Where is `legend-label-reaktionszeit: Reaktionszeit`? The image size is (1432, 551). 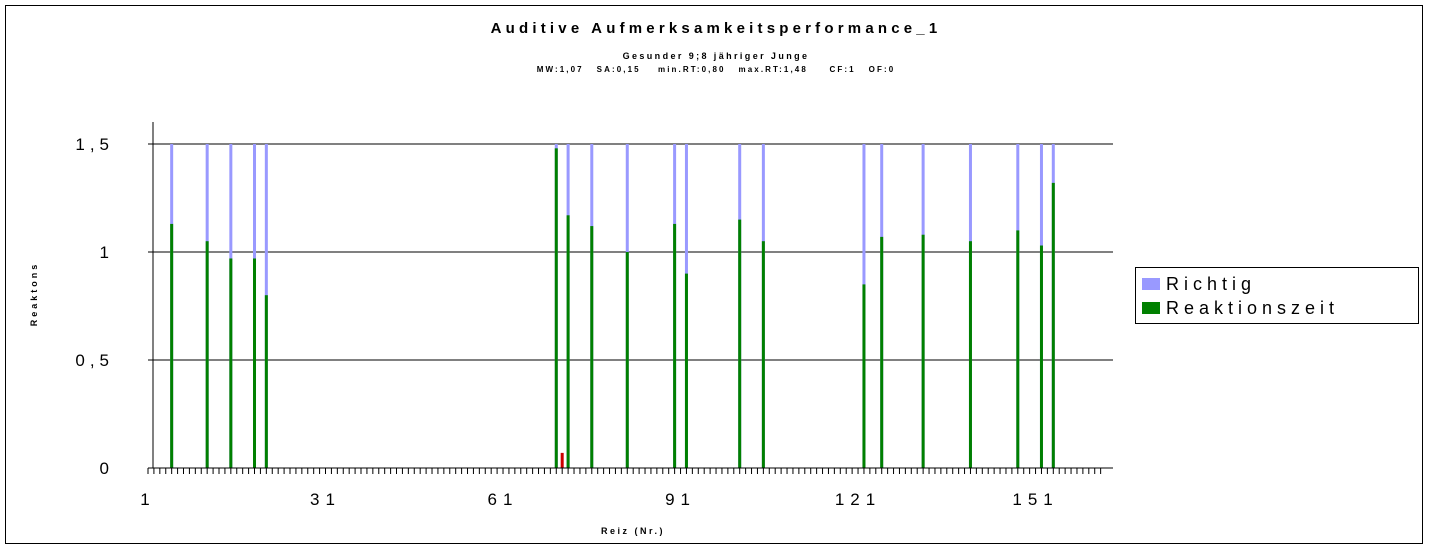
legend-label-reaktionszeit: Reaktionszeit is located at coordinates (1253, 307).